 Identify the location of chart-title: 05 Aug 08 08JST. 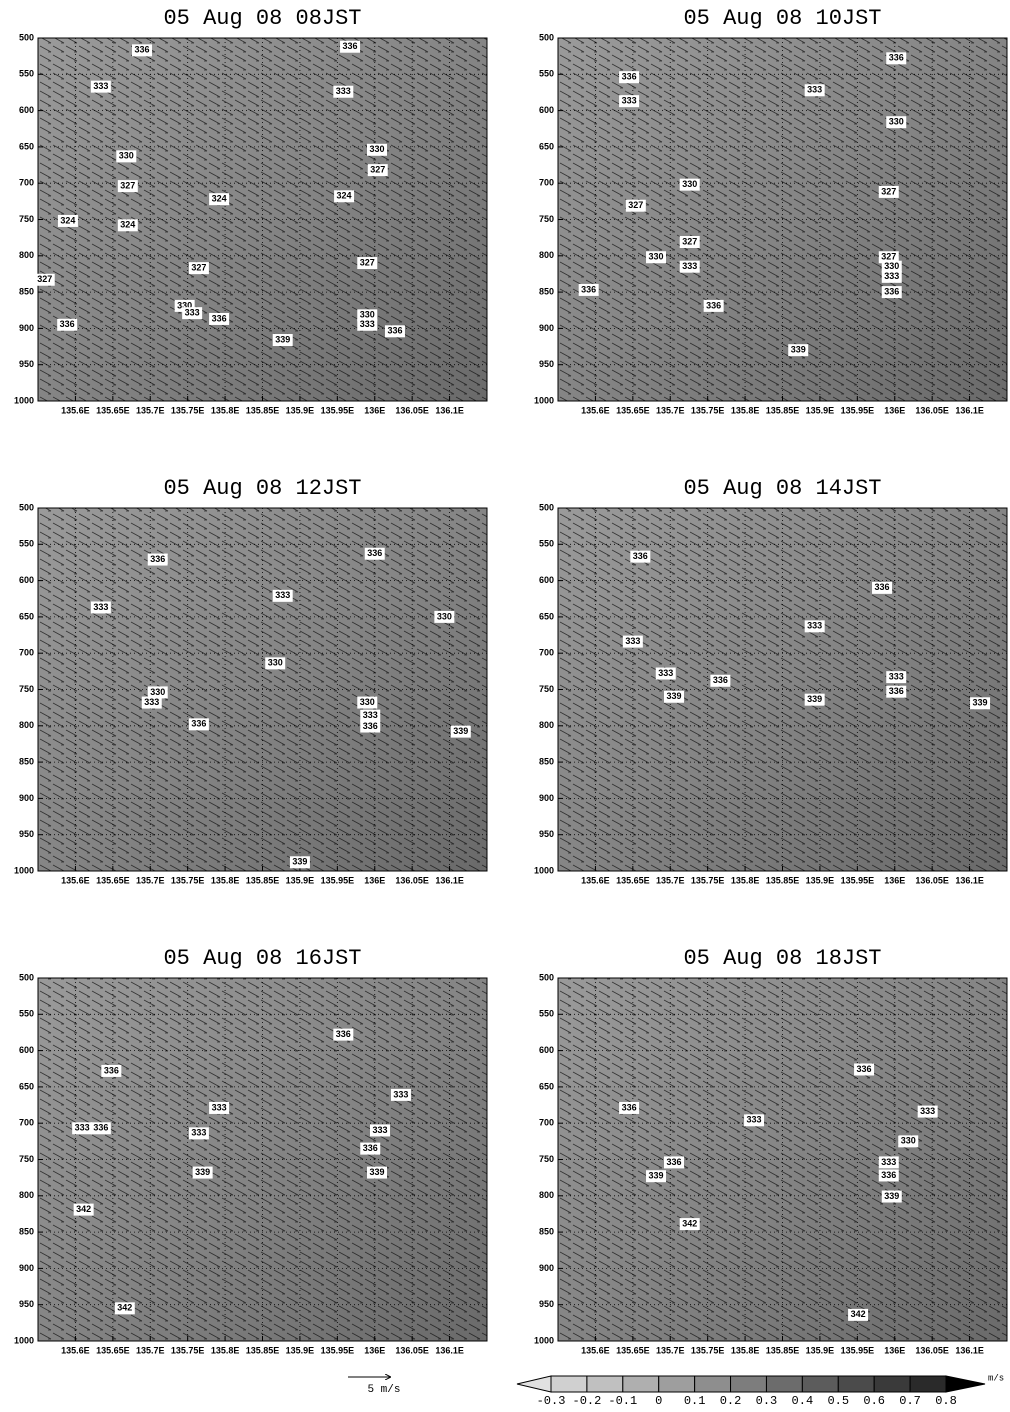
(262, 18).